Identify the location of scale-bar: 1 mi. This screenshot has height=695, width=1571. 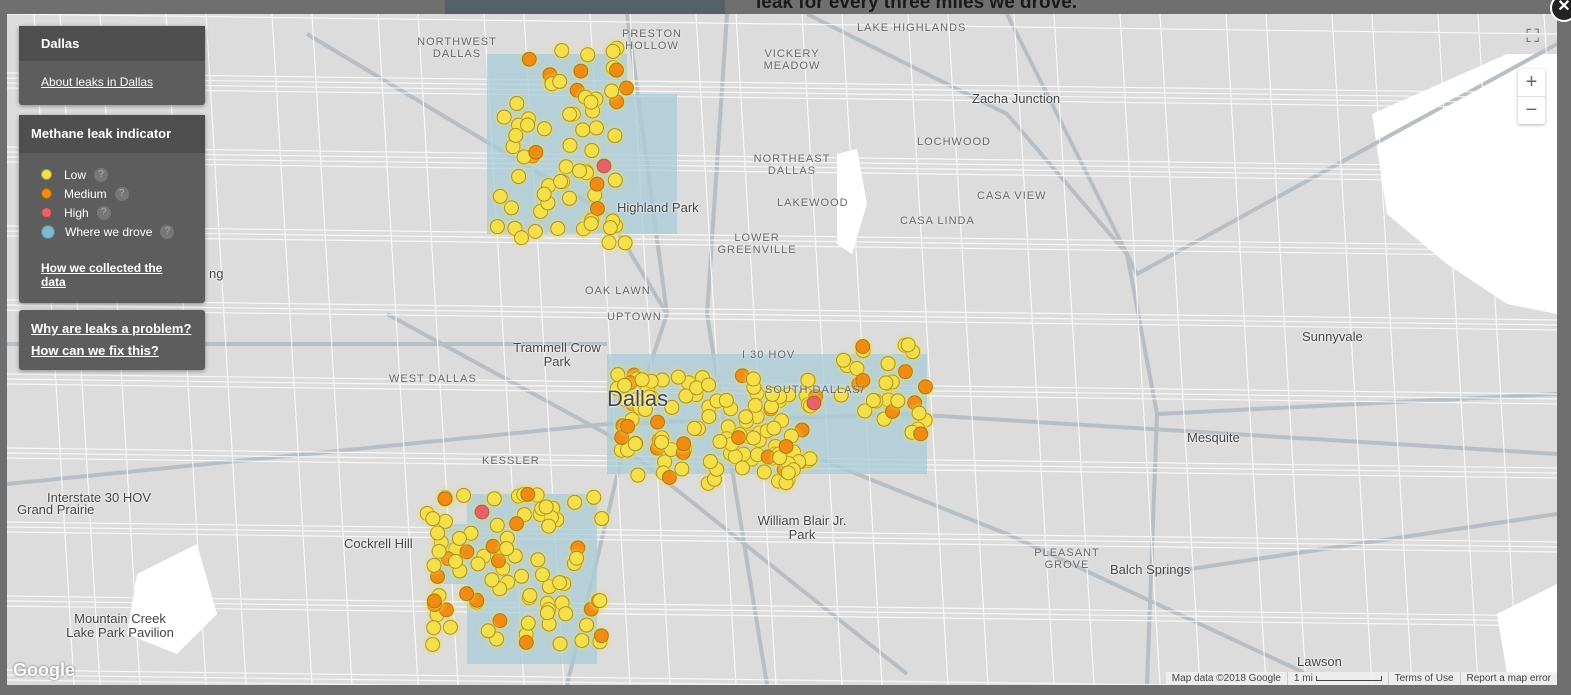
(1337, 678).